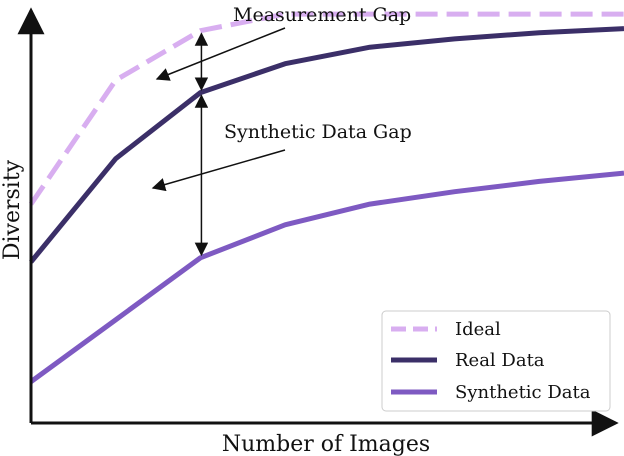 This screenshot has height=456, width=624. What do you see at coordinates (478, 329) in the screenshot?
I see `legend-label-ideal: Ideal` at bounding box center [478, 329].